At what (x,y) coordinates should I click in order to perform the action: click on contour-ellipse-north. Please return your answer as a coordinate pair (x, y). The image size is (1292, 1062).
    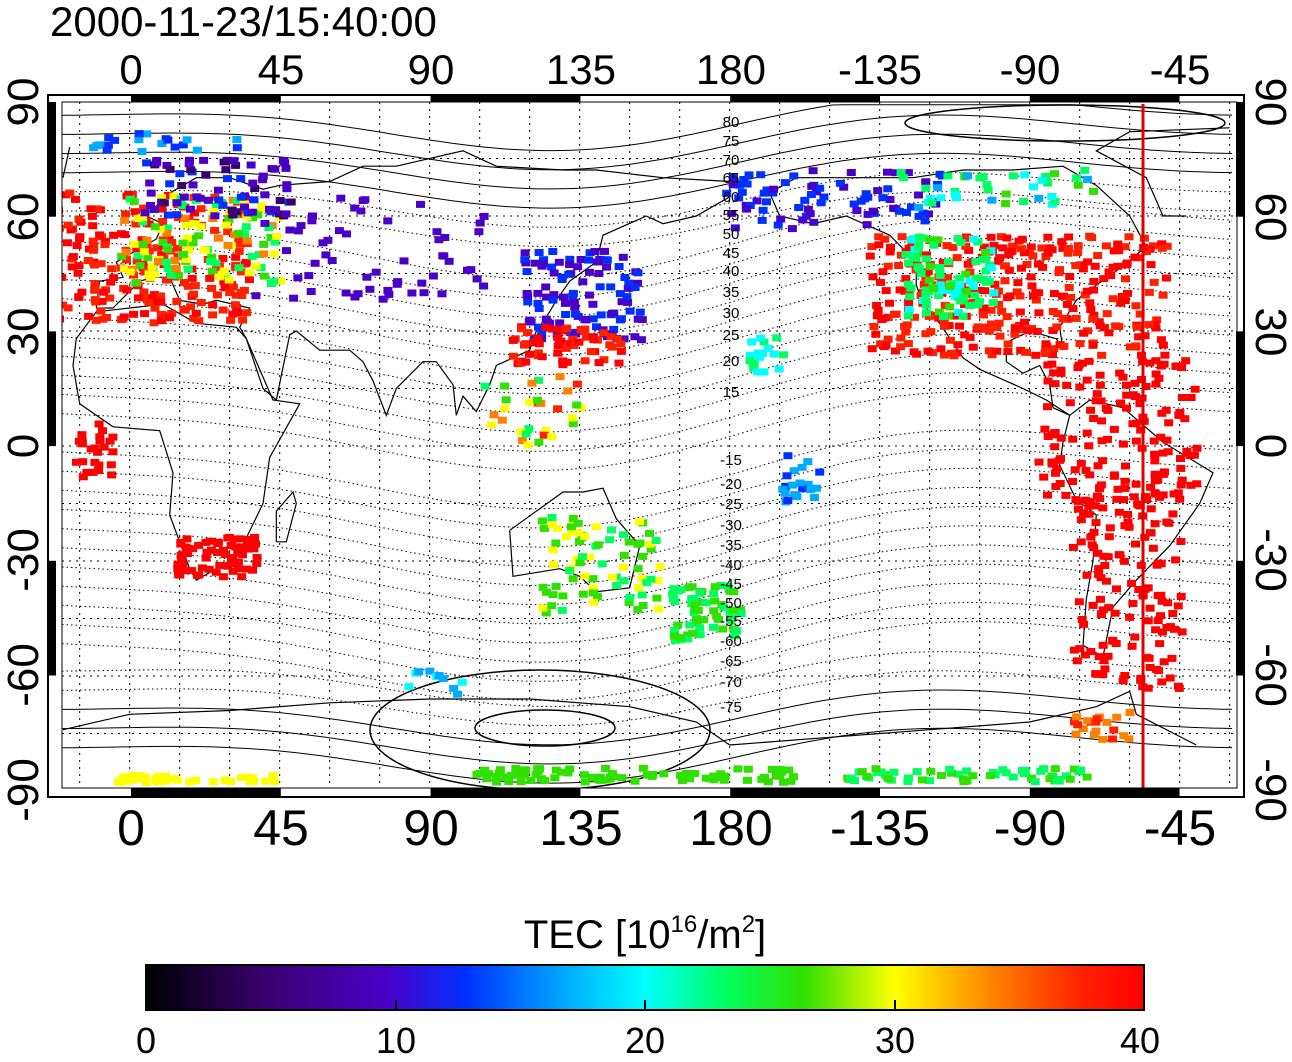
    Looking at the image, I should click on (1065, 123).